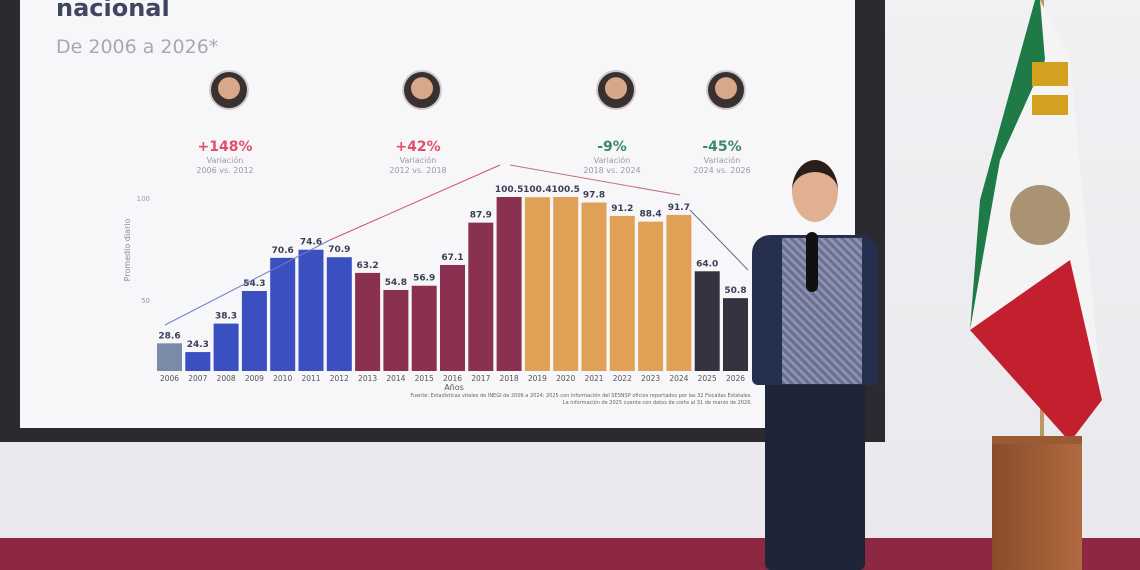 This screenshot has width=1140, height=570. Describe the element at coordinates (650, 215) in the screenshot. I see `data-label: 88.4` at that location.